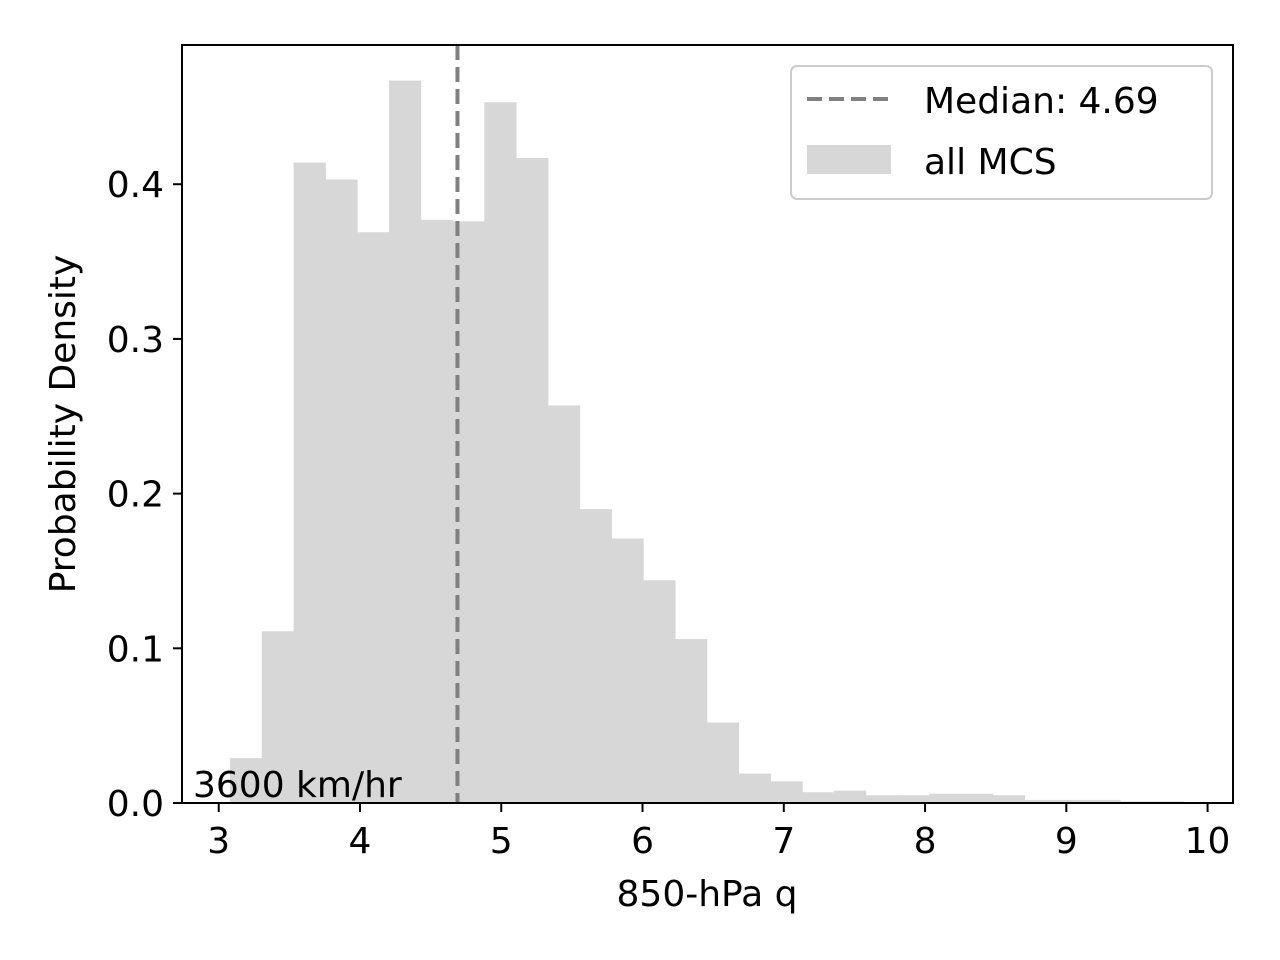 Image resolution: width=1280 pixels, height=960 pixels. I want to click on legend-all-mcs-swatch, so click(849, 159).